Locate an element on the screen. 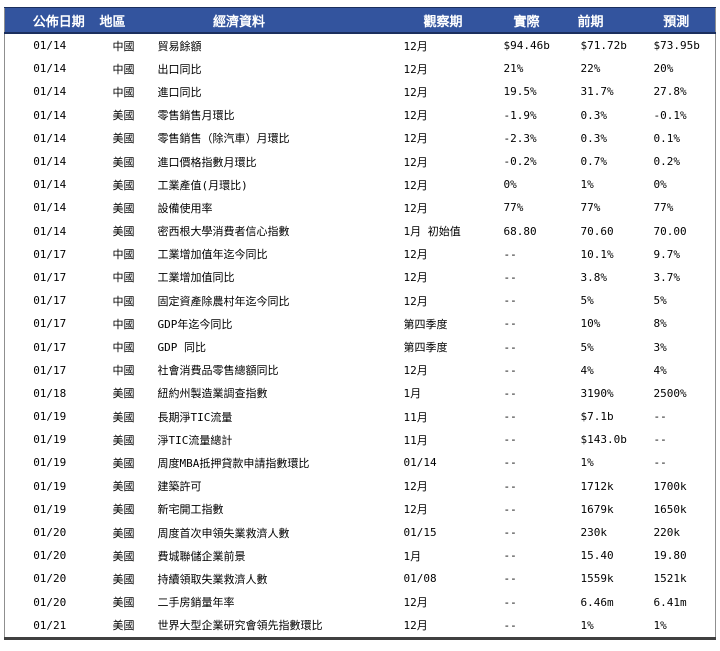 The image size is (720, 651). forecast-cell: 6.41m is located at coordinates (683, 602).